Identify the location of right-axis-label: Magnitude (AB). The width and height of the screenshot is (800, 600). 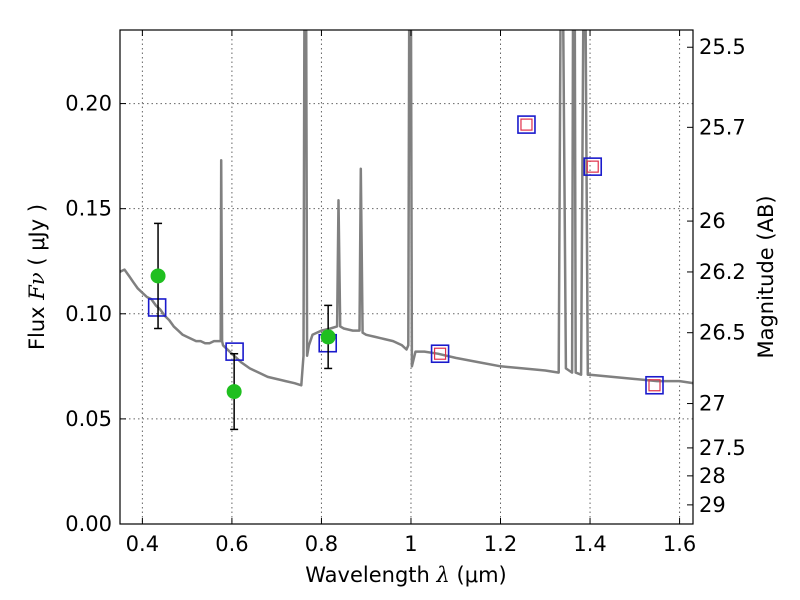
(766, 276).